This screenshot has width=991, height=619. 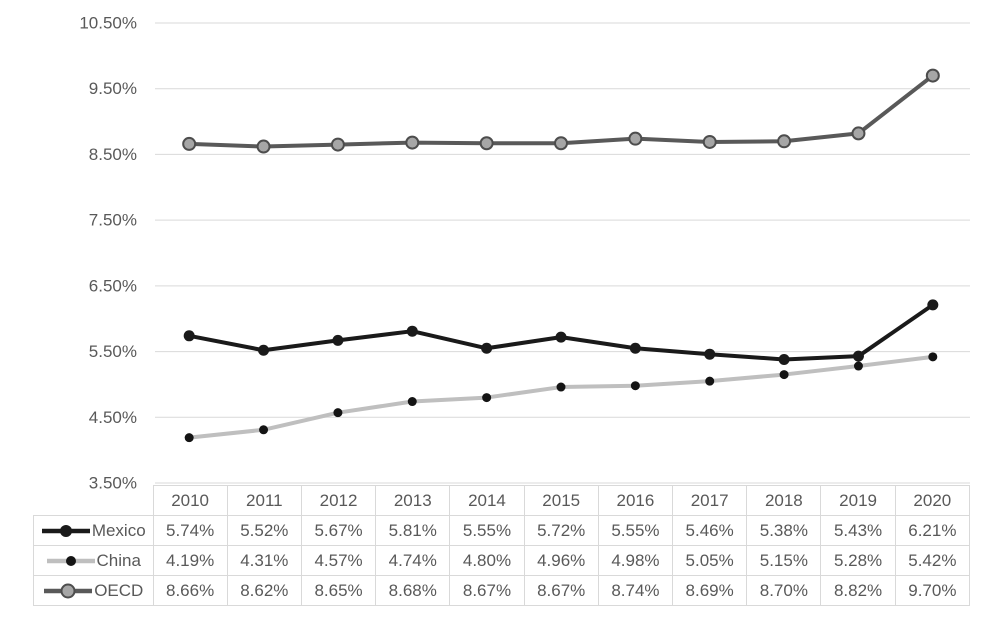 I want to click on value-cell-mexico-2014: 5.55%, so click(x=487, y=530).